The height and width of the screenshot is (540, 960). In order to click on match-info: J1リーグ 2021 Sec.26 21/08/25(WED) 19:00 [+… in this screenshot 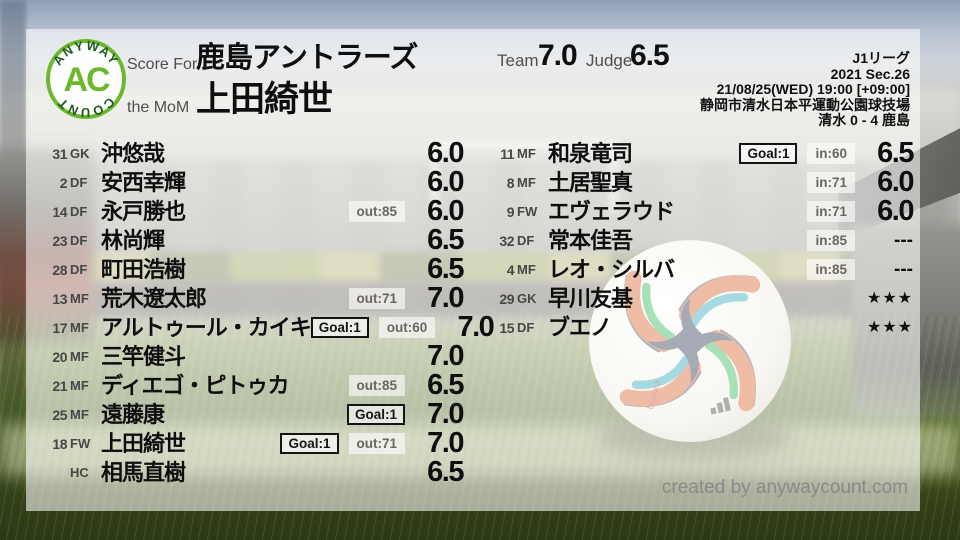, I will do `click(805, 89)`.